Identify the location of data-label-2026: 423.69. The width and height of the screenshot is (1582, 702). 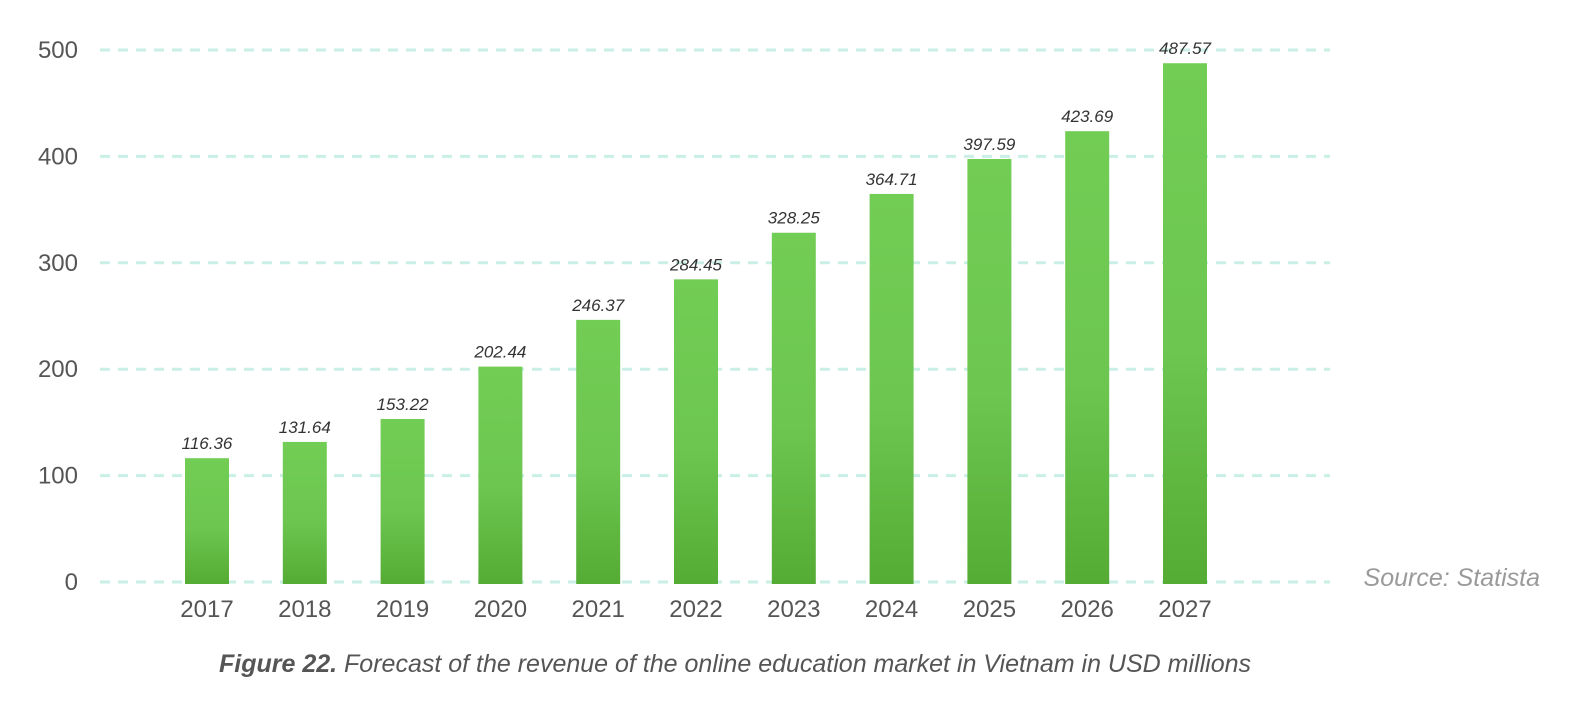
(1087, 116).